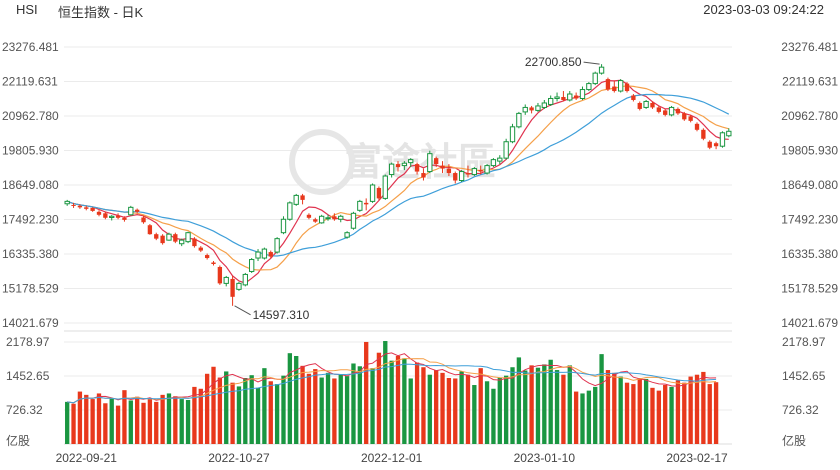 The width and height of the screenshot is (840, 470). I want to click on price-axis-label-left: 15178.529, so click(30, 289).